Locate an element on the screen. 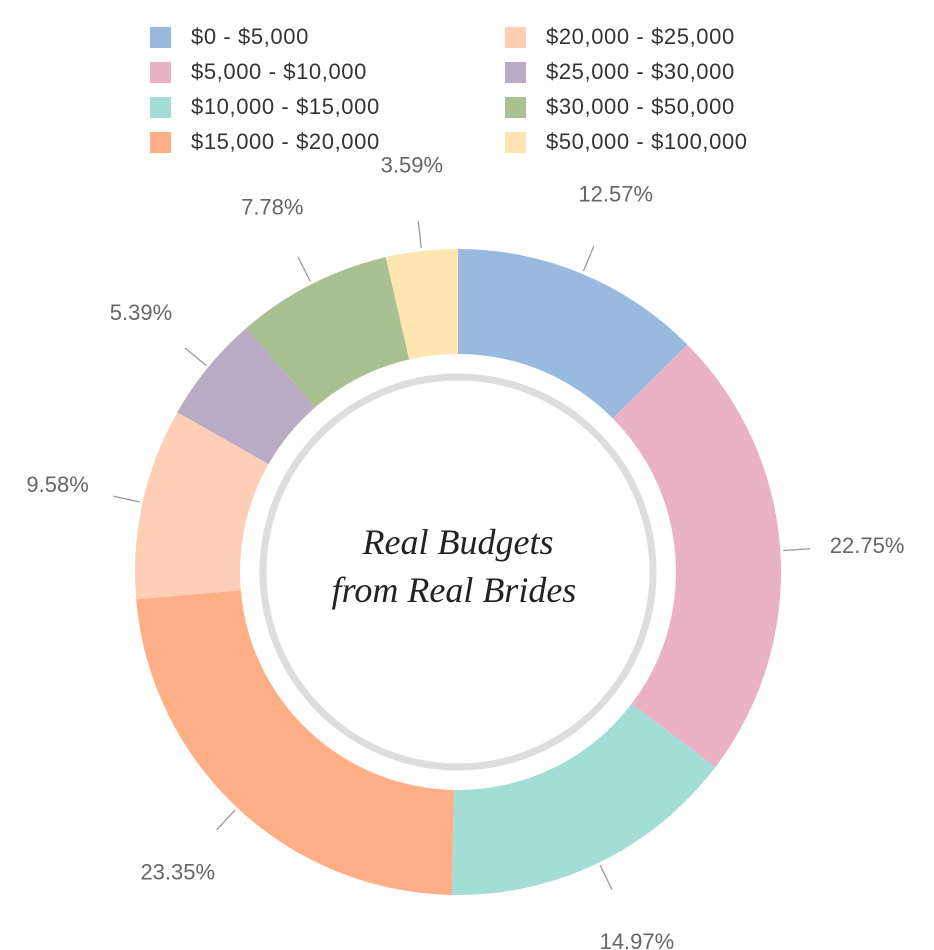 The image size is (934, 950). legend-item: $25,000 - $30,000 is located at coordinates (620, 72).